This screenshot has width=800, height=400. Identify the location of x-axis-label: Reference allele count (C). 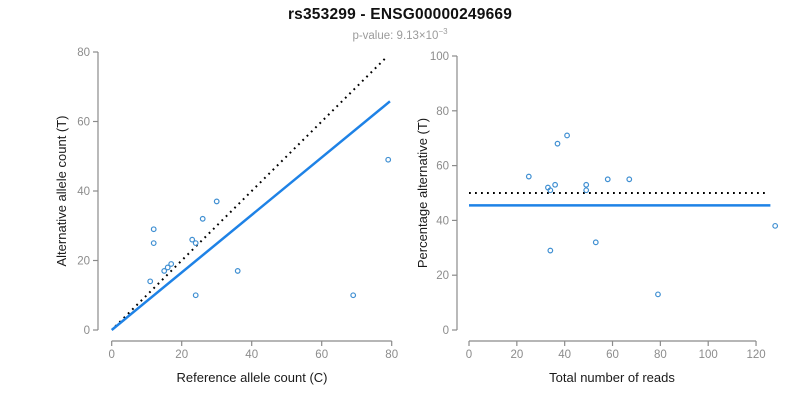
(251, 377).